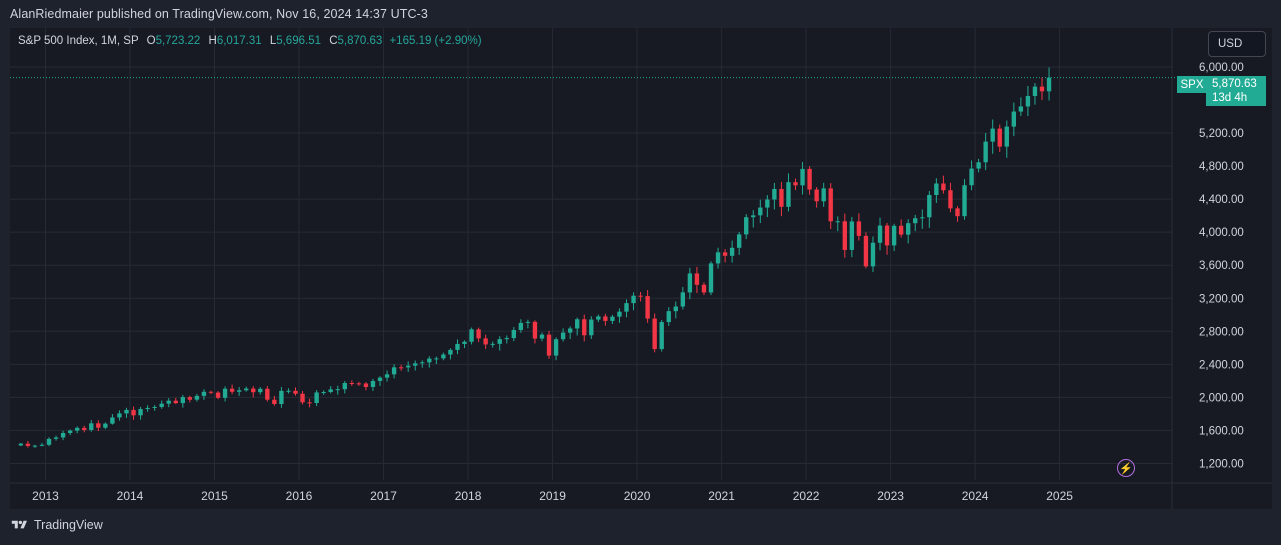  I want to click on y-tick-label: 4,800.00, so click(1221, 167).